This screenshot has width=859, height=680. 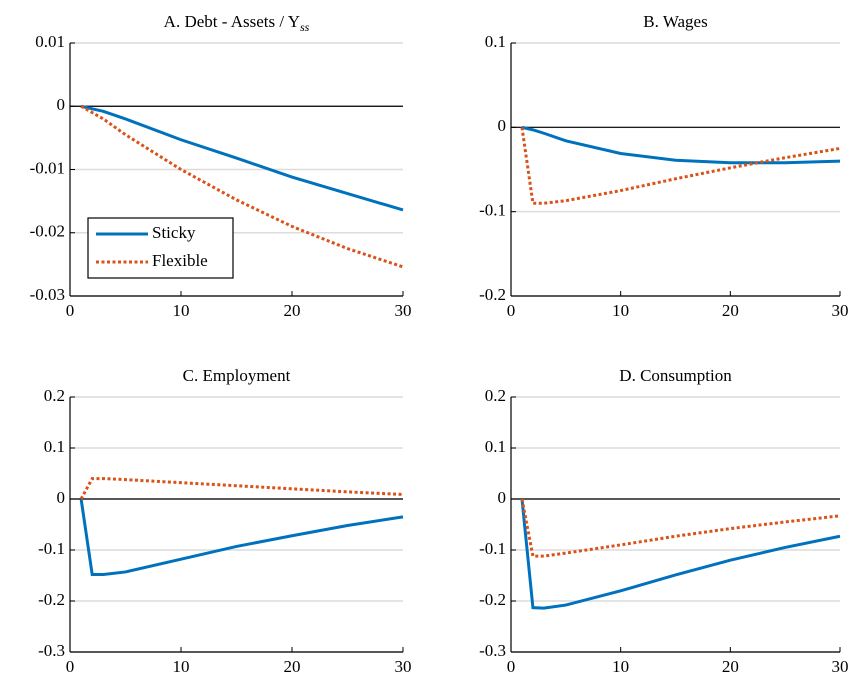 I want to click on legend-label: Sticky, so click(x=174, y=232).